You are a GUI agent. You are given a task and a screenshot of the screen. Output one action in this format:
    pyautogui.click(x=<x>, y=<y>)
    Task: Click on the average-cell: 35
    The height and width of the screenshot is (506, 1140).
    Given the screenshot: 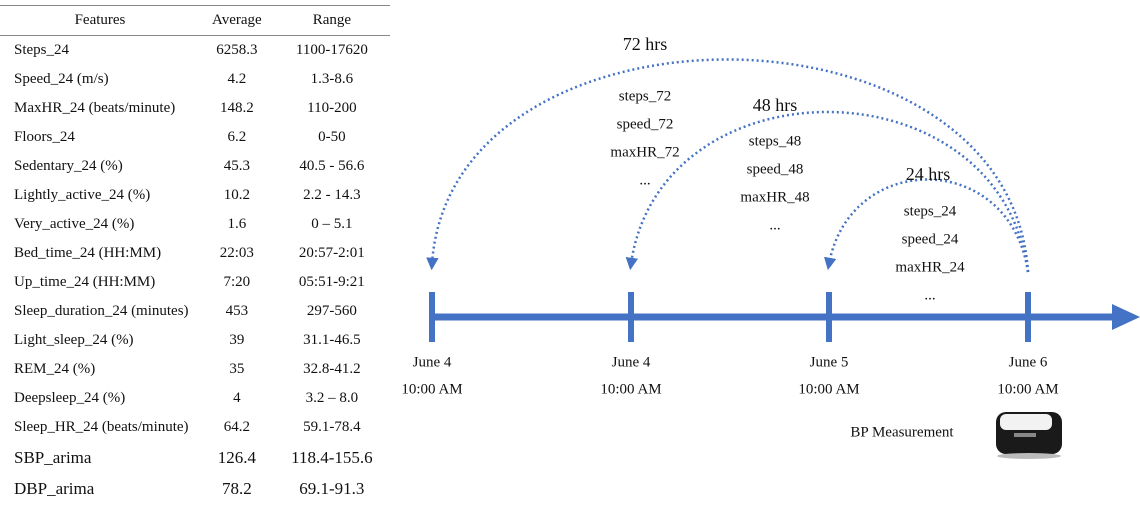 What is the action you would take?
    pyautogui.click(x=237, y=369)
    